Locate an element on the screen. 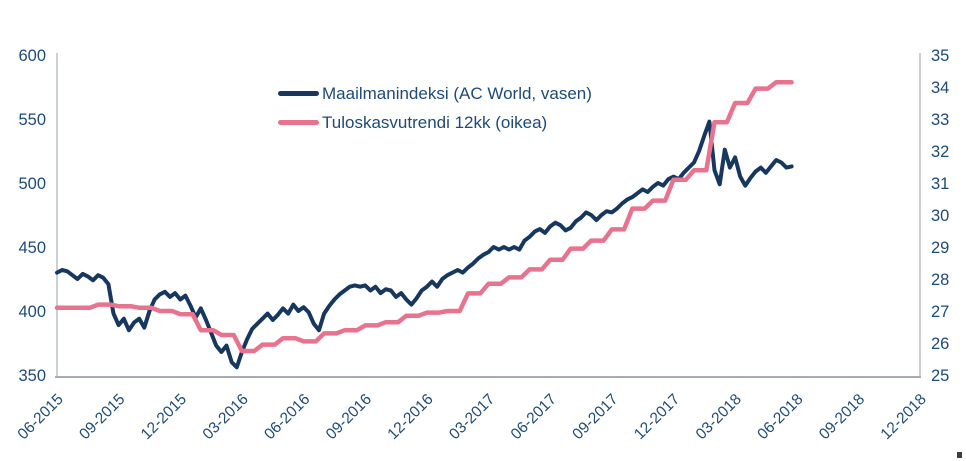 This screenshot has height=461, width=966. left-axis-tick-label: 600 is located at coordinates (32, 56).